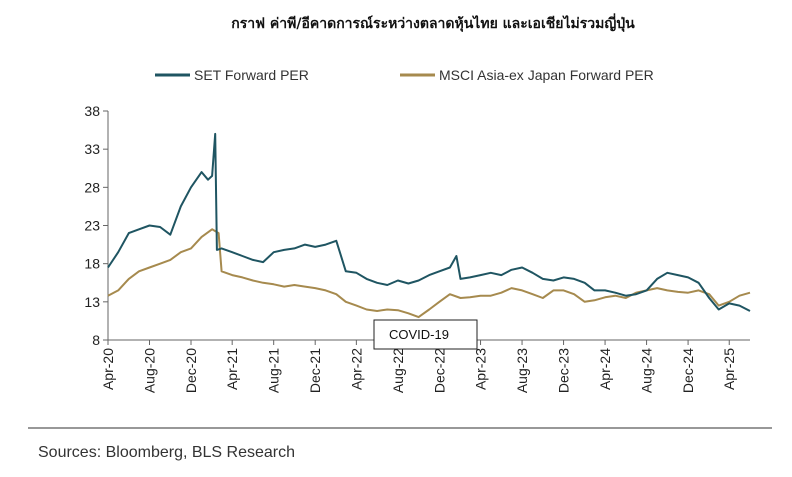 This screenshot has width=792, height=477. What do you see at coordinates (92, 264) in the screenshot?
I see `y-tick-label: 18` at bounding box center [92, 264].